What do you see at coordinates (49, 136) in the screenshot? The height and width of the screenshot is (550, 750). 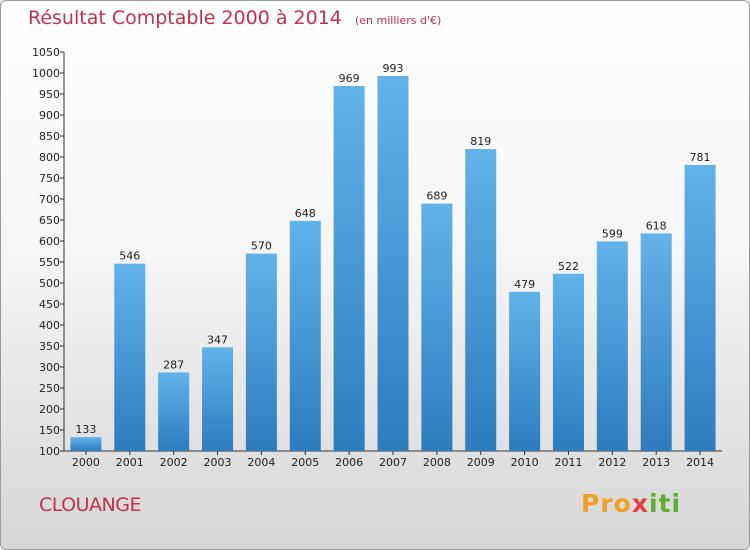 I see `y-tick-label: 850` at bounding box center [49, 136].